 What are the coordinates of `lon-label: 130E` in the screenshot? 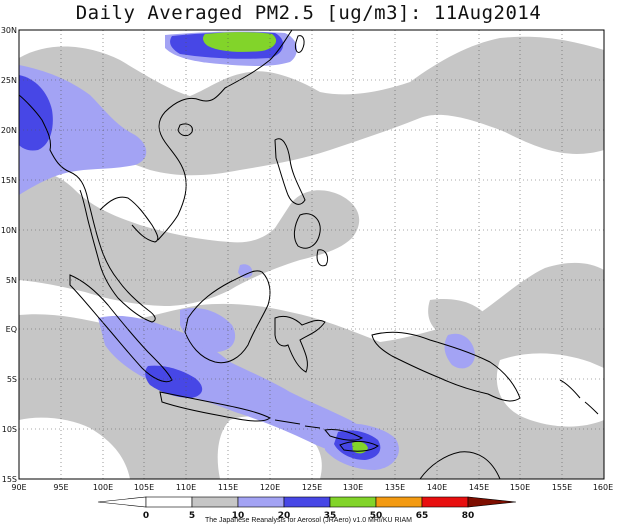 It's located at (353, 487).